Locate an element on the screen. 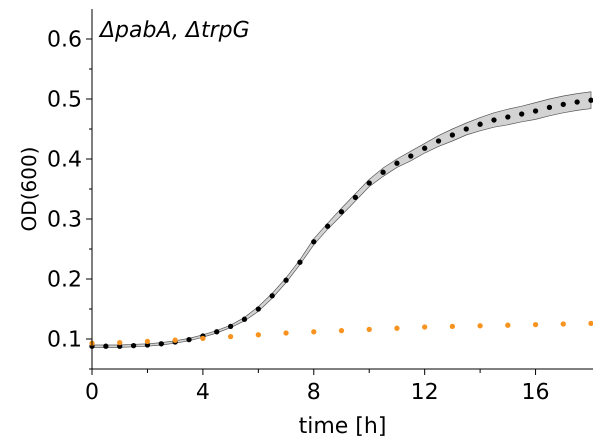  x-tick-label: 12 is located at coordinates (424, 392).